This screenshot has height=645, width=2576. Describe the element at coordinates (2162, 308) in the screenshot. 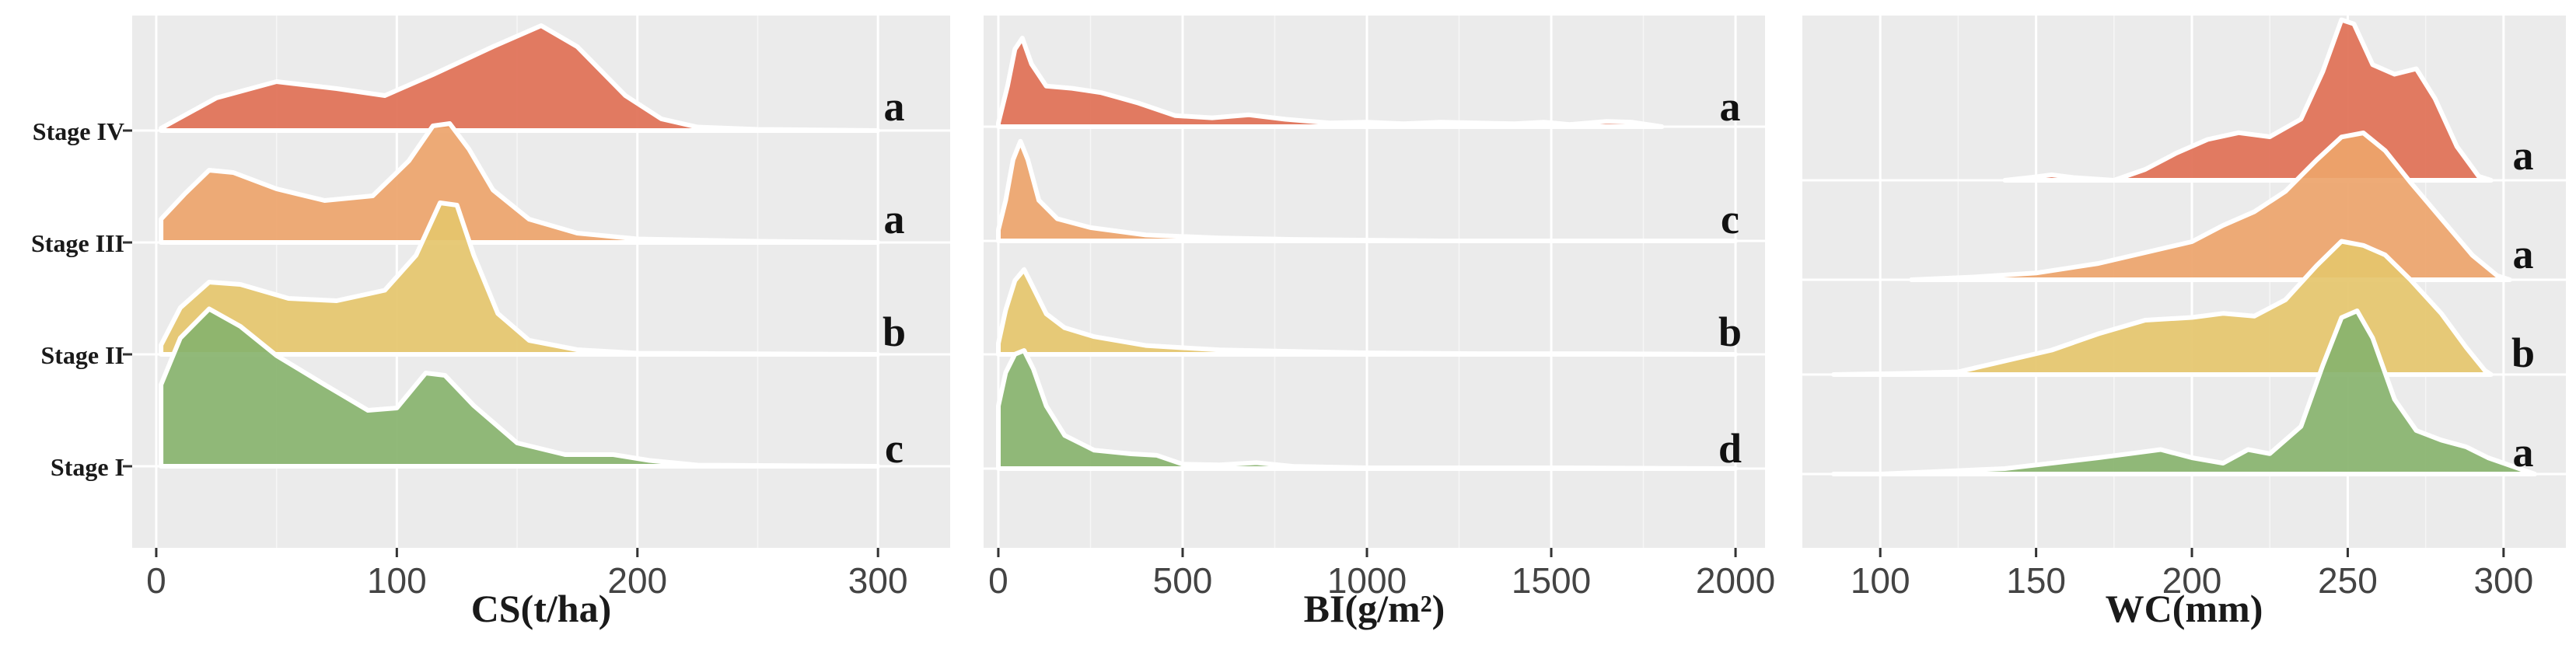

I see `wc-ridge-stage-ii` at that location.